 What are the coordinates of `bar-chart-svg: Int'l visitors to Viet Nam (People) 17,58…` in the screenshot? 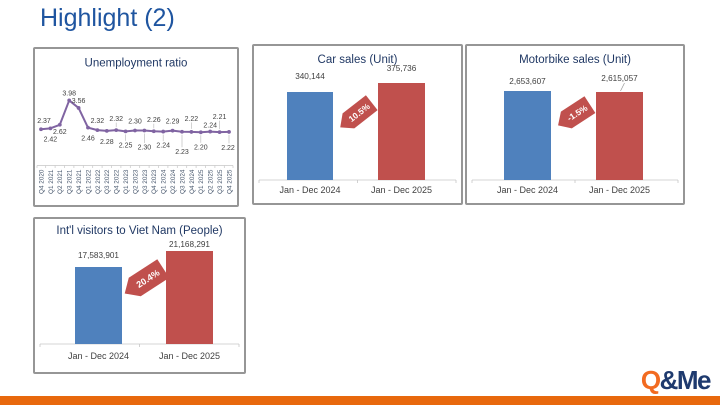 It's located at (139, 293).